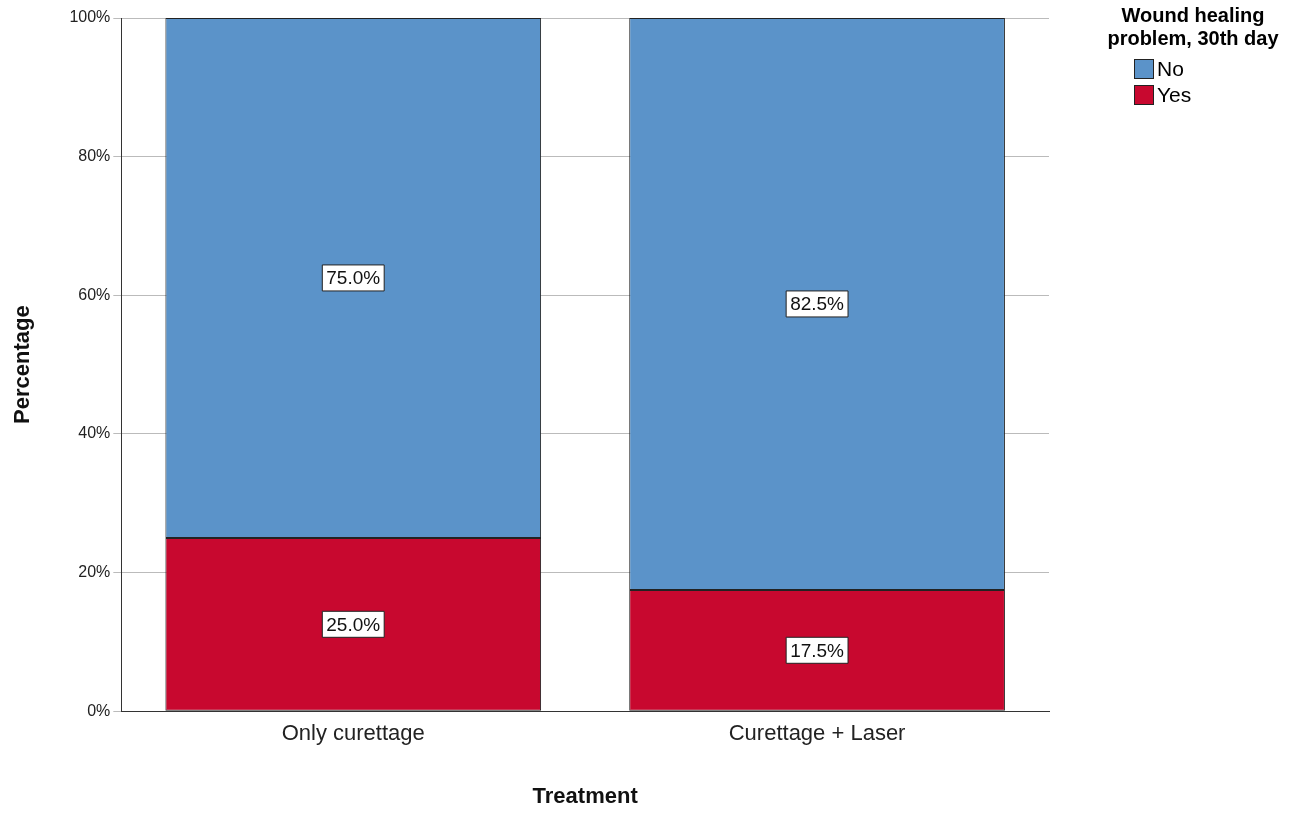 Image resolution: width=1312 pixels, height=818 pixels. Describe the element at coordinates (94, 433) in the screenshot. I see `y-tick-label: 40%` at that location.